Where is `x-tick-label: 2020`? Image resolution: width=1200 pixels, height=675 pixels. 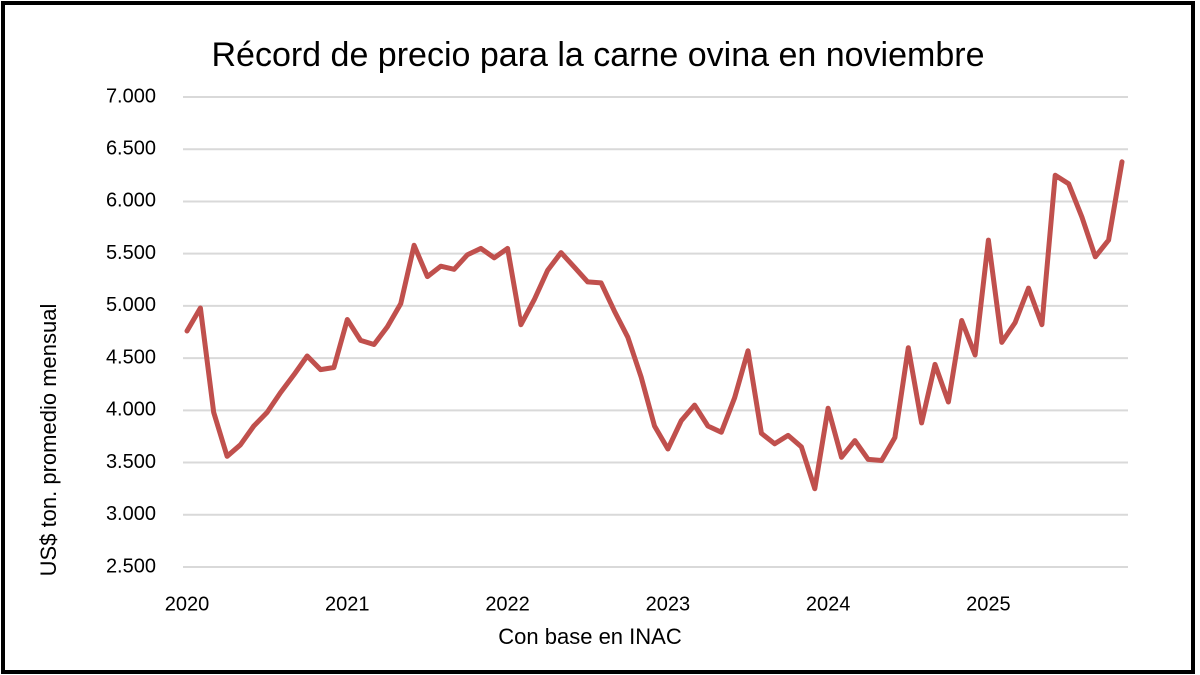
x-tick-label: 2020 is located at coordinates (187, 604).